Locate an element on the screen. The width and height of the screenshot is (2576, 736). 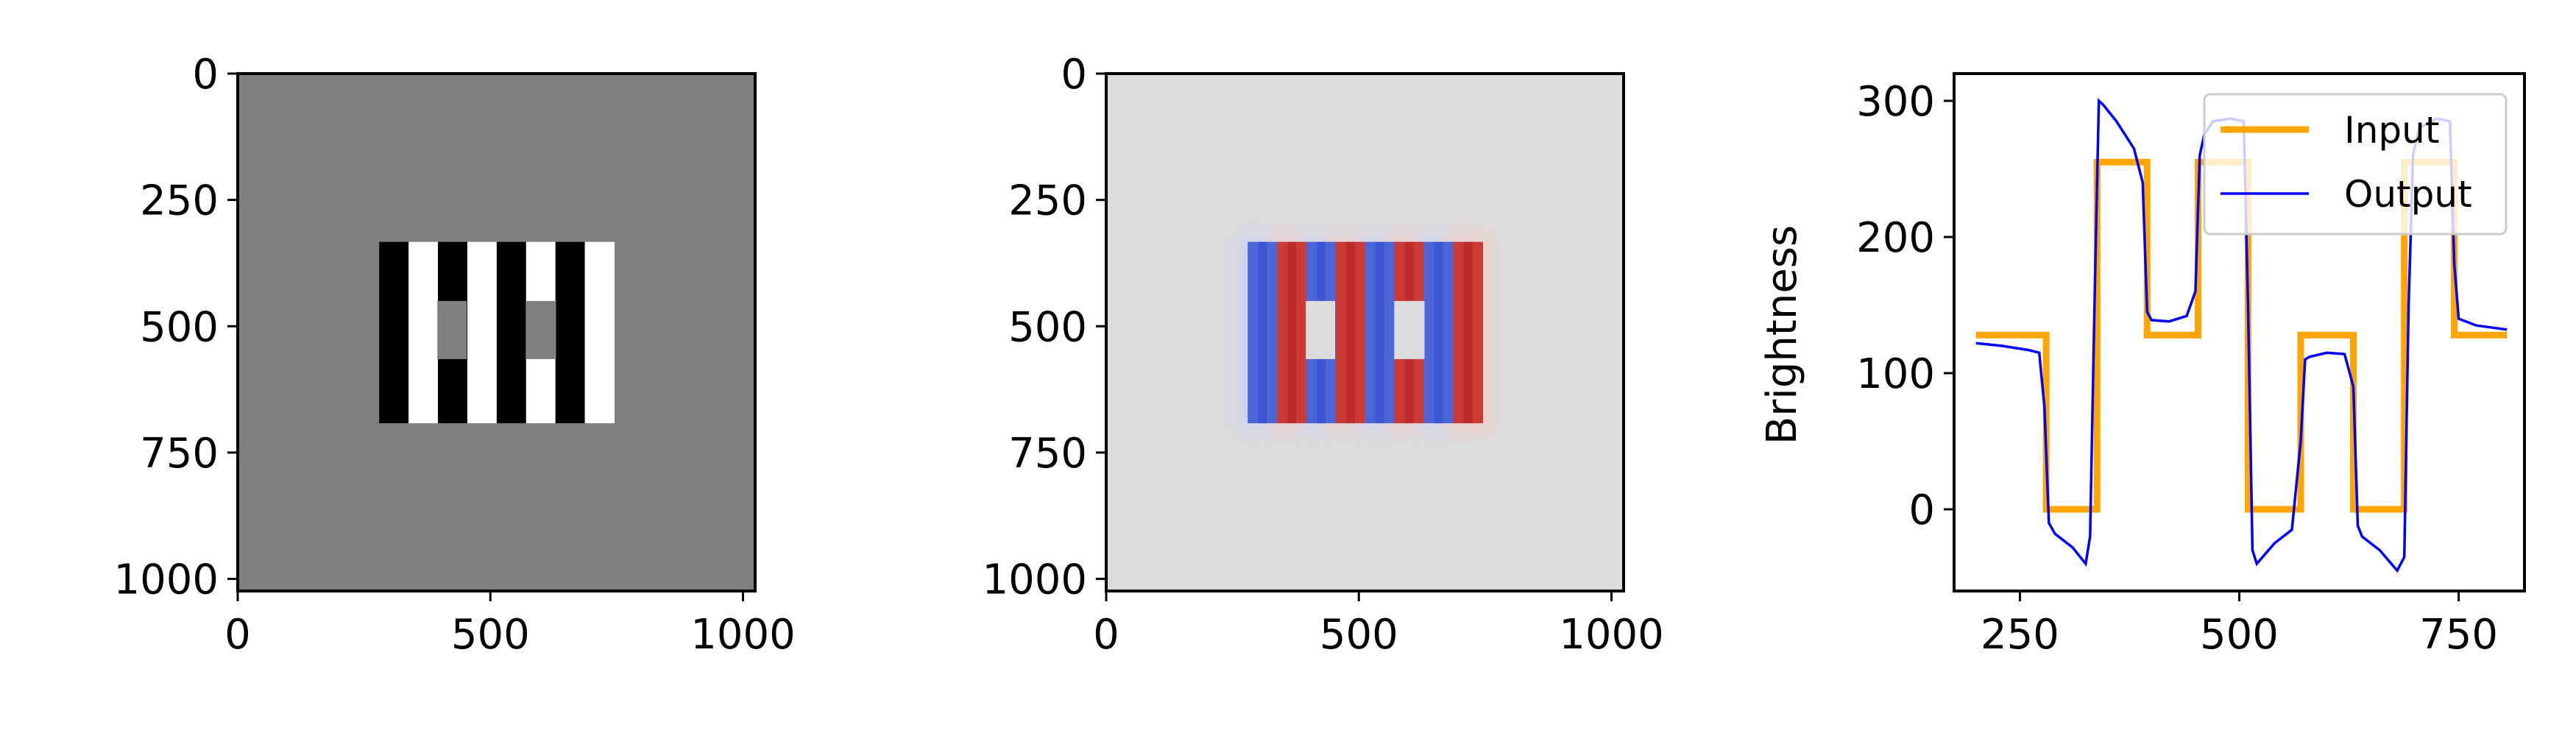
y-tick-label: 300 is located at coordinates (1896, 102).